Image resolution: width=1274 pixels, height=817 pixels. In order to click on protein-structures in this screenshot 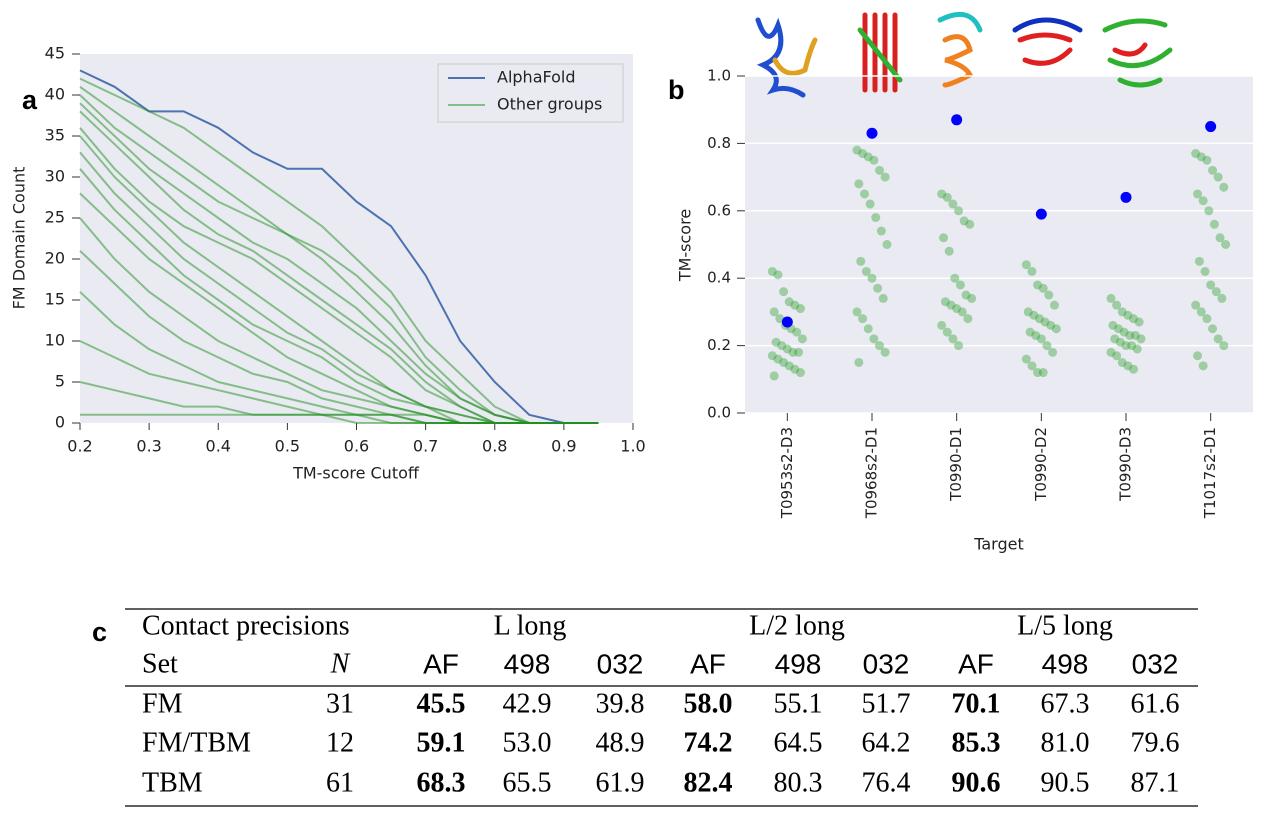, I will do `click(964, 54)`.